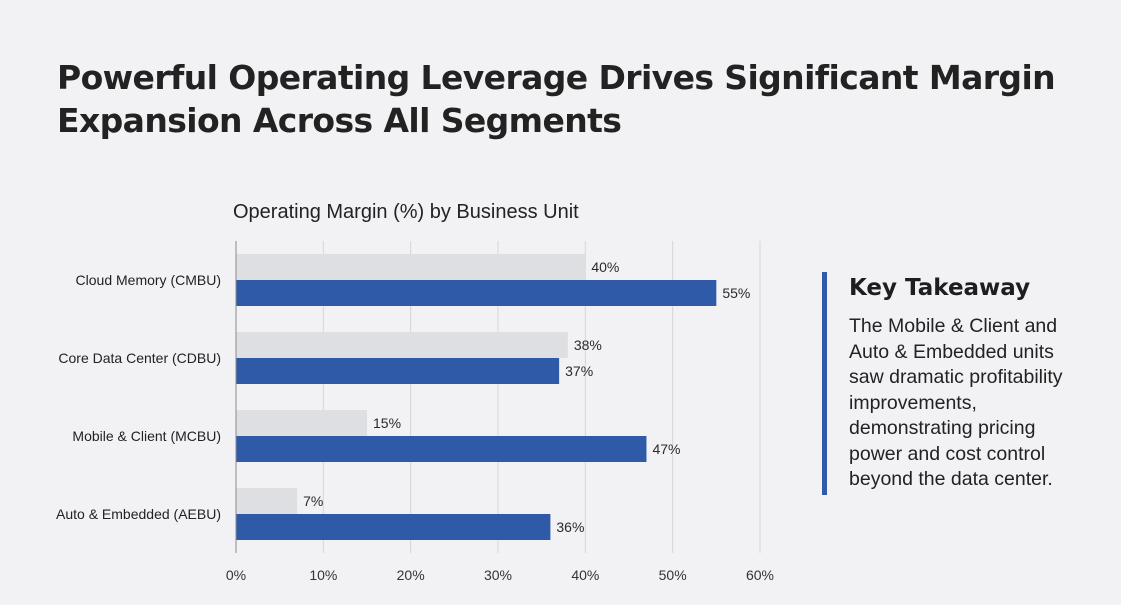 This screenshot has width=1121, height=605. I want to click on data-label-current-1: 37%, so click(579, 371).